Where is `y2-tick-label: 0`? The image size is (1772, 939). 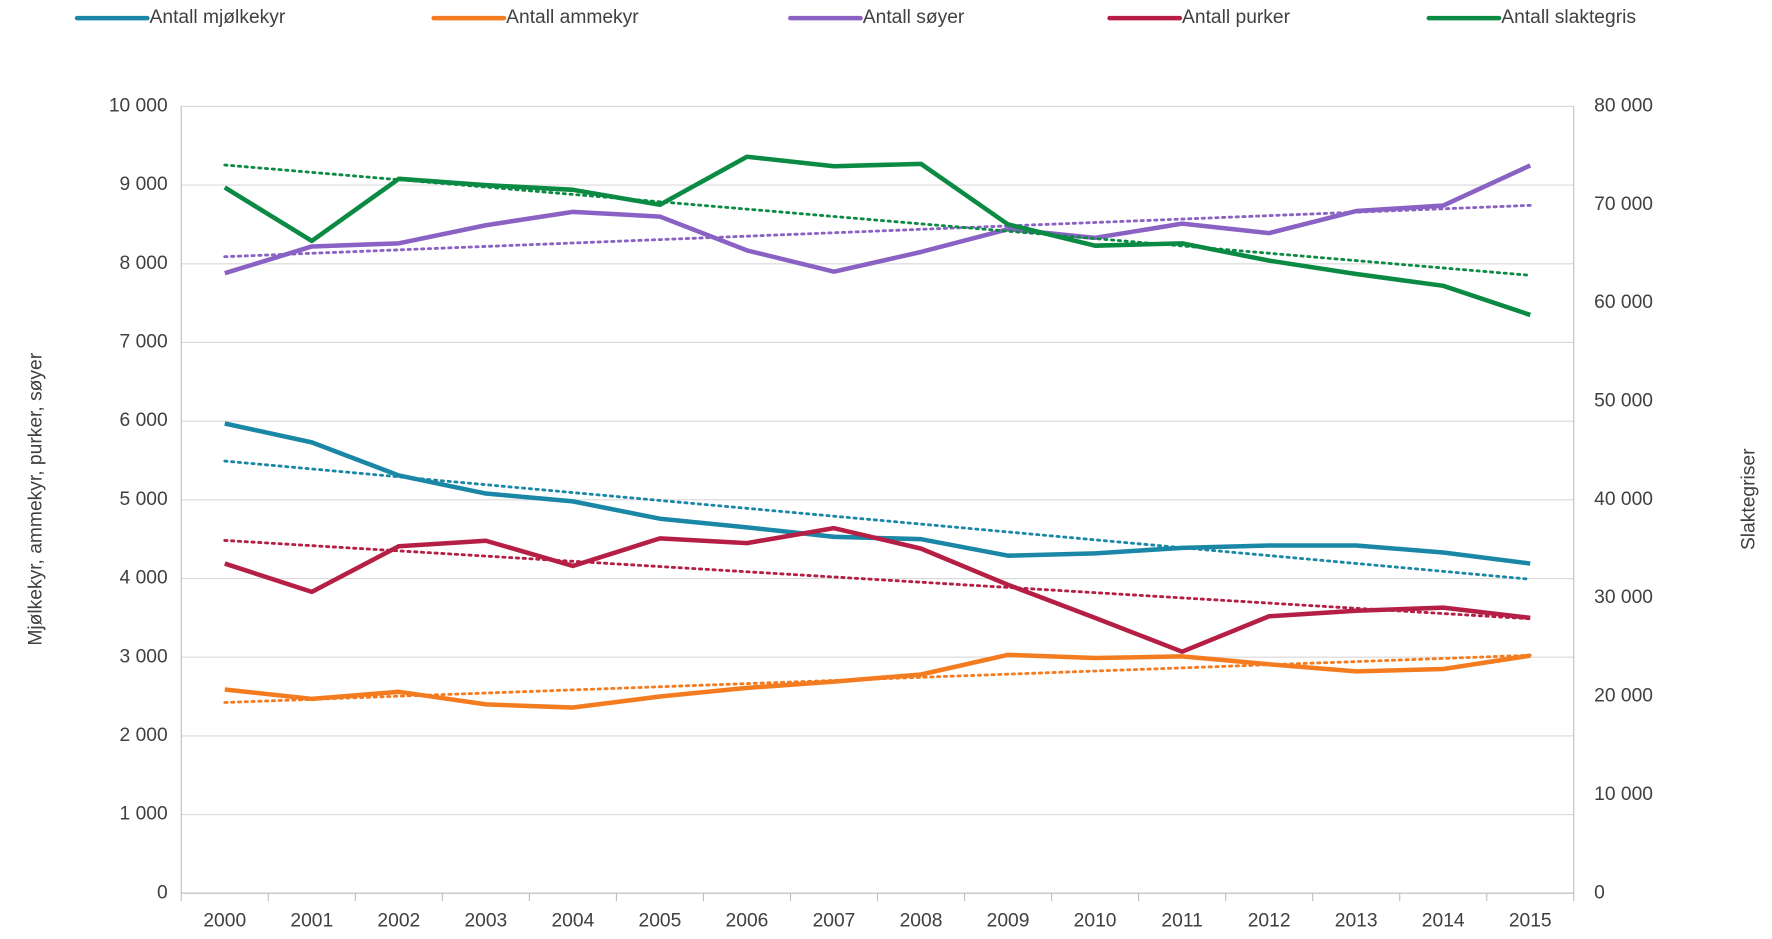
y2-tick-label: 0 is located at coordinates (1599, 892).